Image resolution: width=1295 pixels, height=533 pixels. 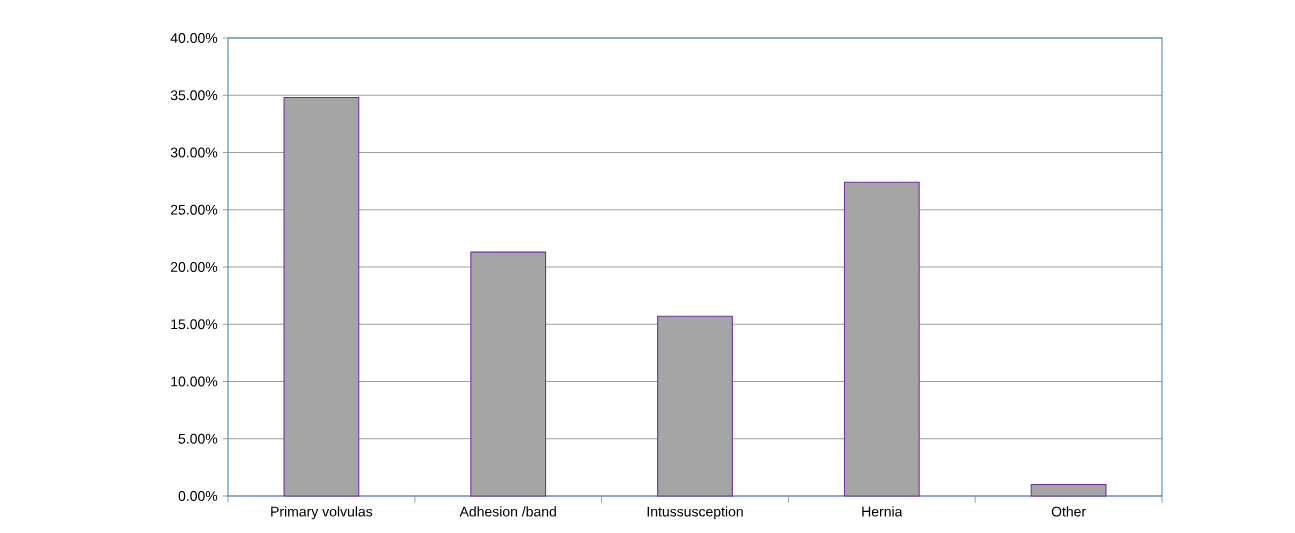 What do you see at coordinates (1068, 511) in the screenshot?
I see `x-tick-label: Other` at bounding box center [1068, 511].